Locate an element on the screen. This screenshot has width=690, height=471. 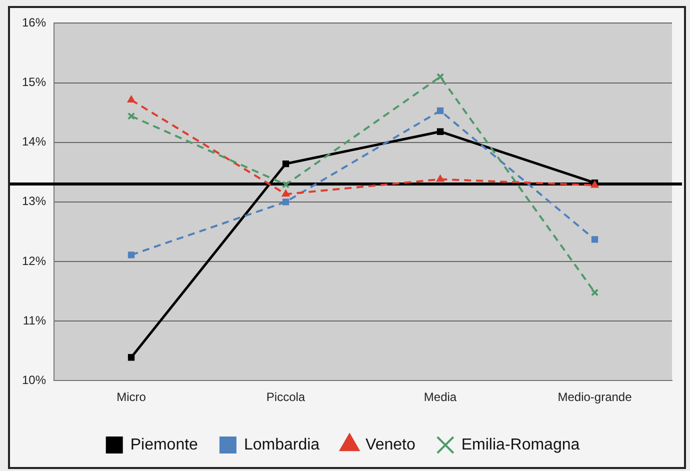
legend-label: Veneto is located at coordinates (391, 445).